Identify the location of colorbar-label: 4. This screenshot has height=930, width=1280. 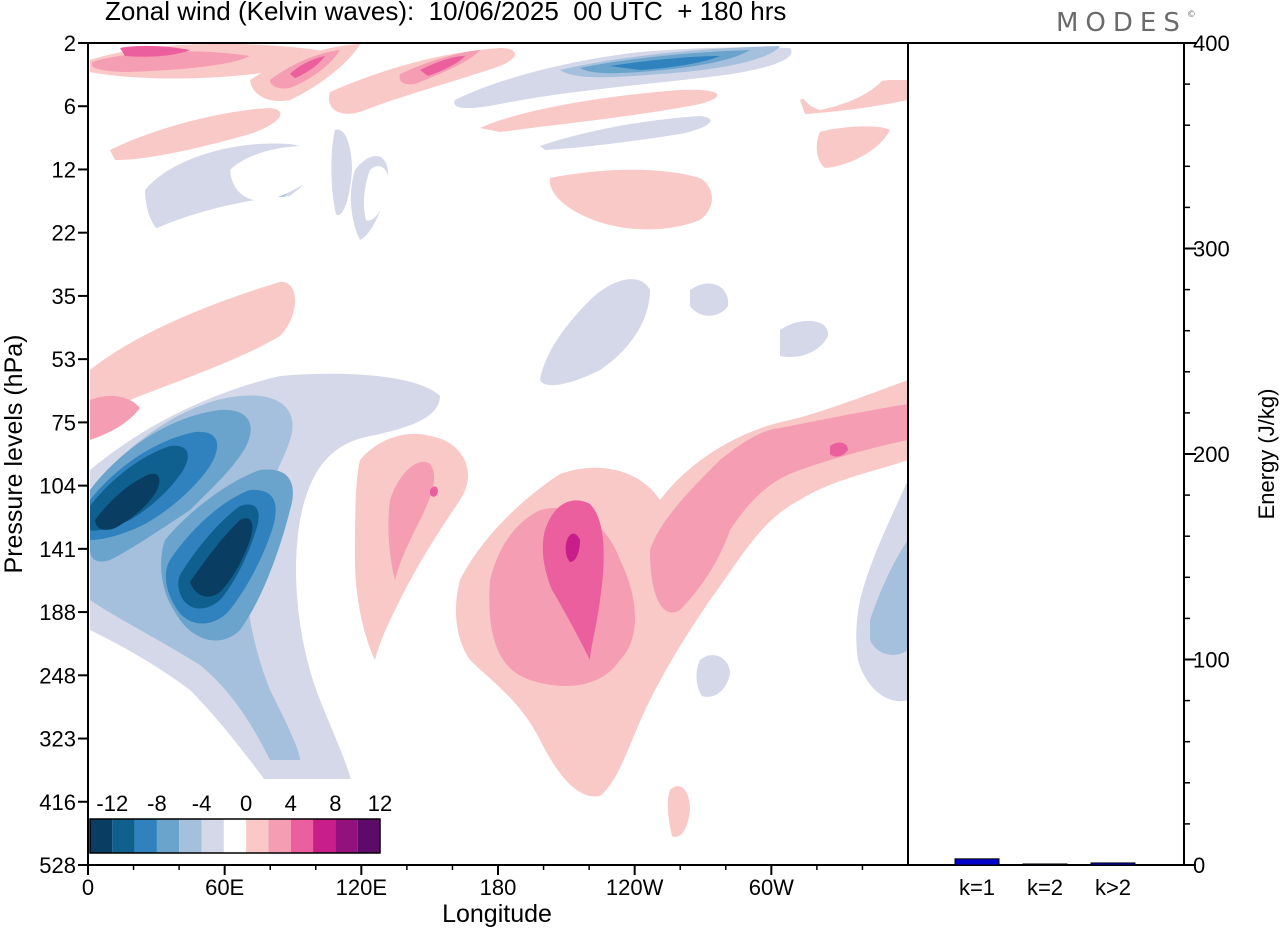
(291, 803).